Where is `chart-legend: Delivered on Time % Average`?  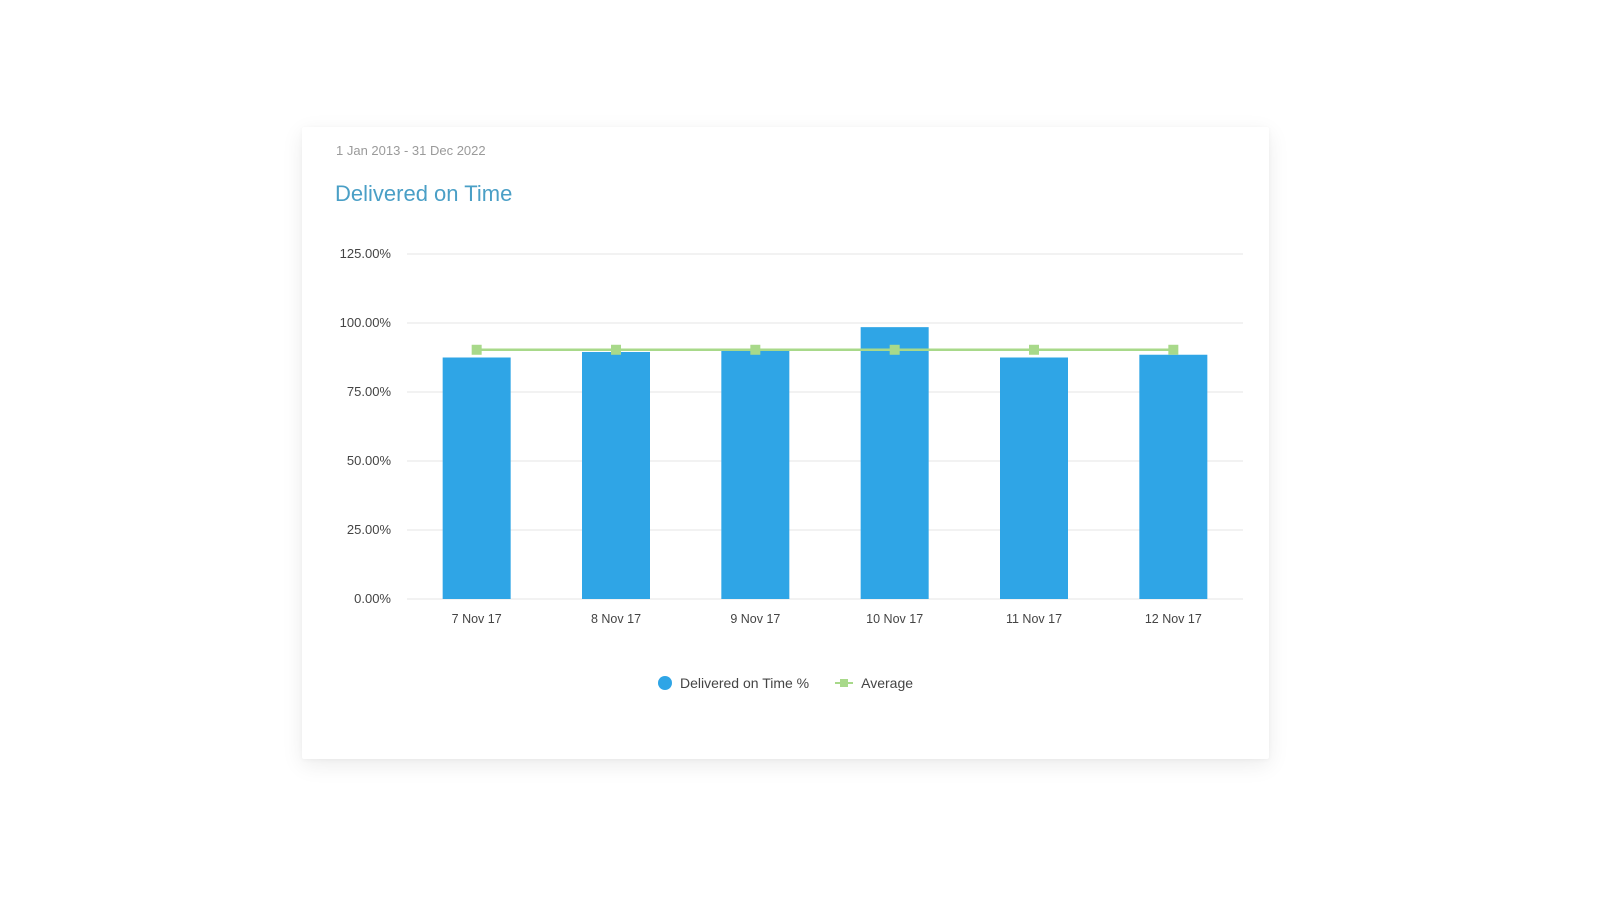
chart-legend: Delivered on Time % Average is located at coordinates (785, 683).